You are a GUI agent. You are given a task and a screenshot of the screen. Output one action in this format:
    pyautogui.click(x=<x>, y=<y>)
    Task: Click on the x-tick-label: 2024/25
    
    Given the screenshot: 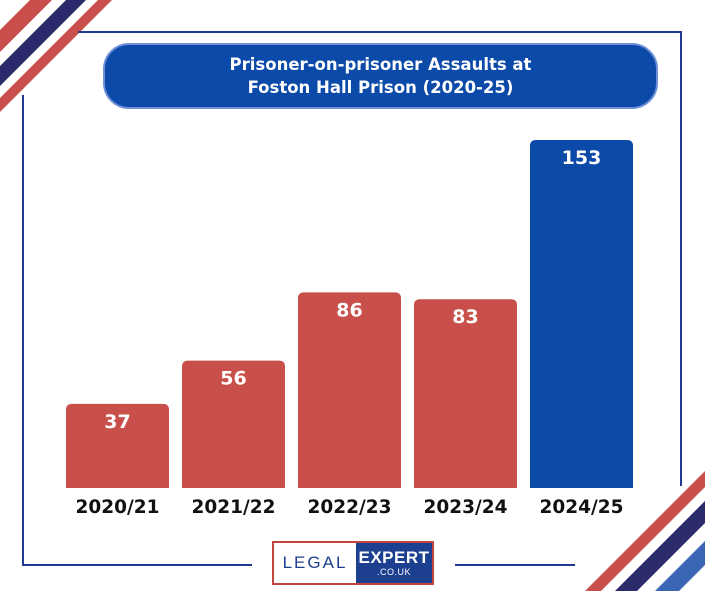 What is the action you would take?
    pyautogui.click(x=582, y=507)
    